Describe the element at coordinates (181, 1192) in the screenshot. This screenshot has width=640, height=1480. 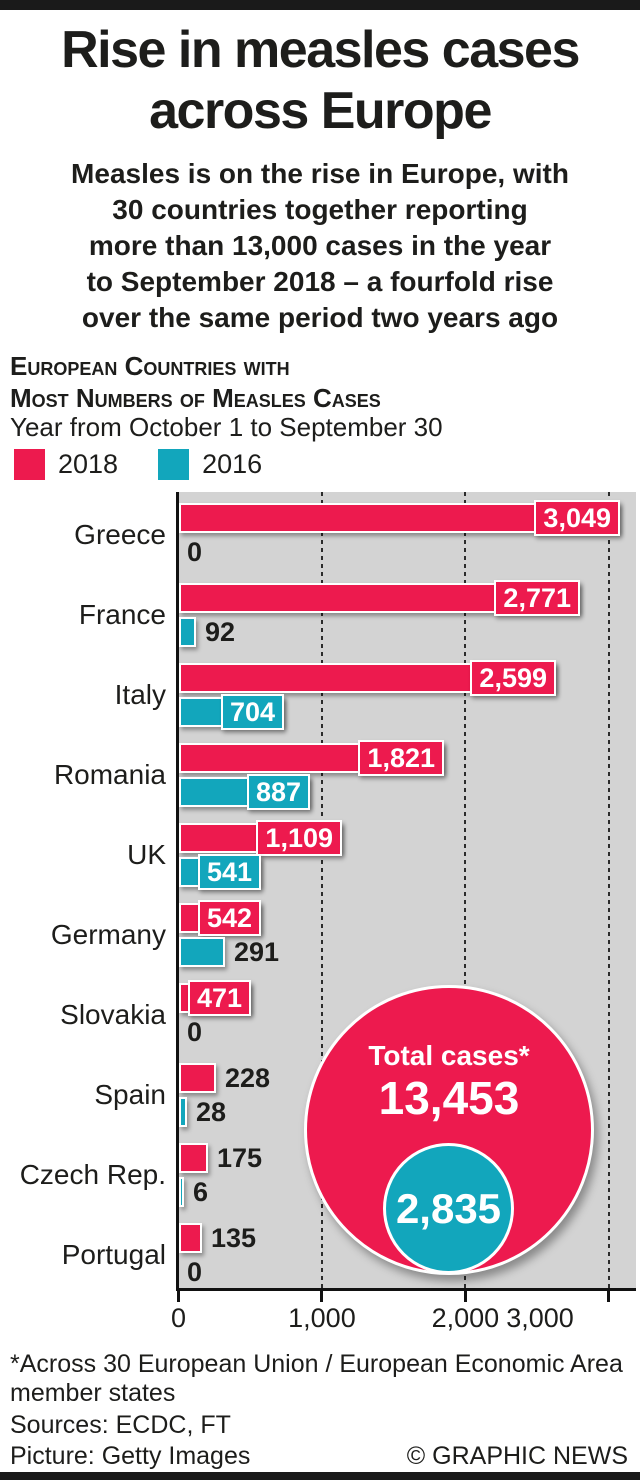
I see `bar-2016-czech-rep-` at that location.